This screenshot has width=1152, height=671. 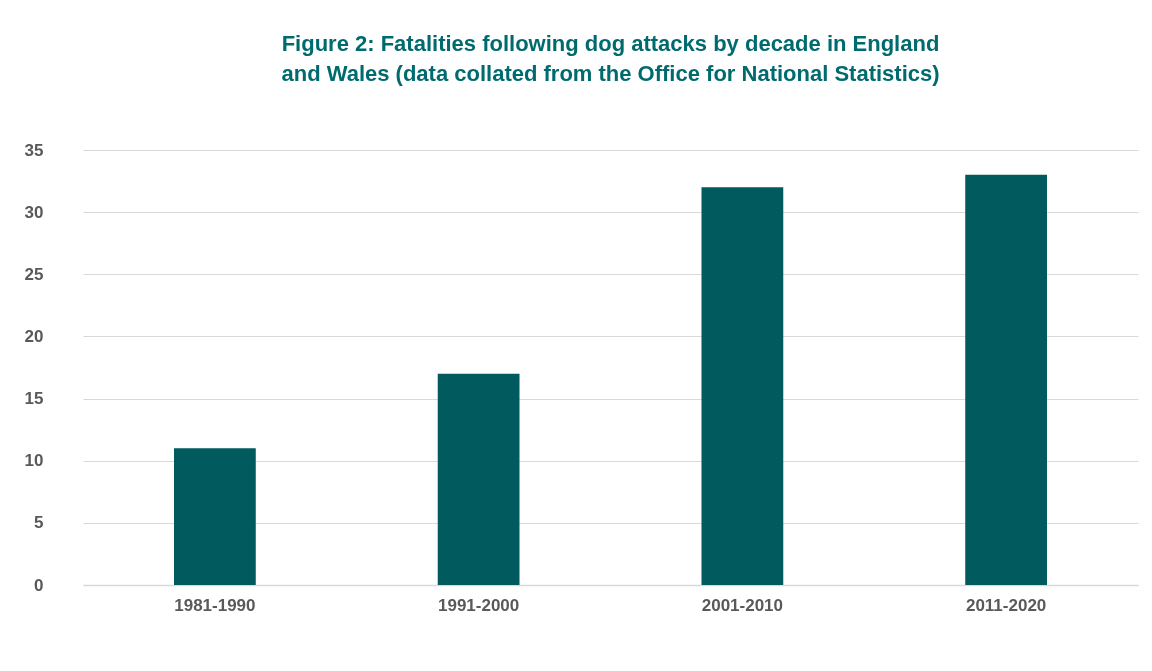 I want to click on y-tick-label: 30, so click(x=34, y=212).